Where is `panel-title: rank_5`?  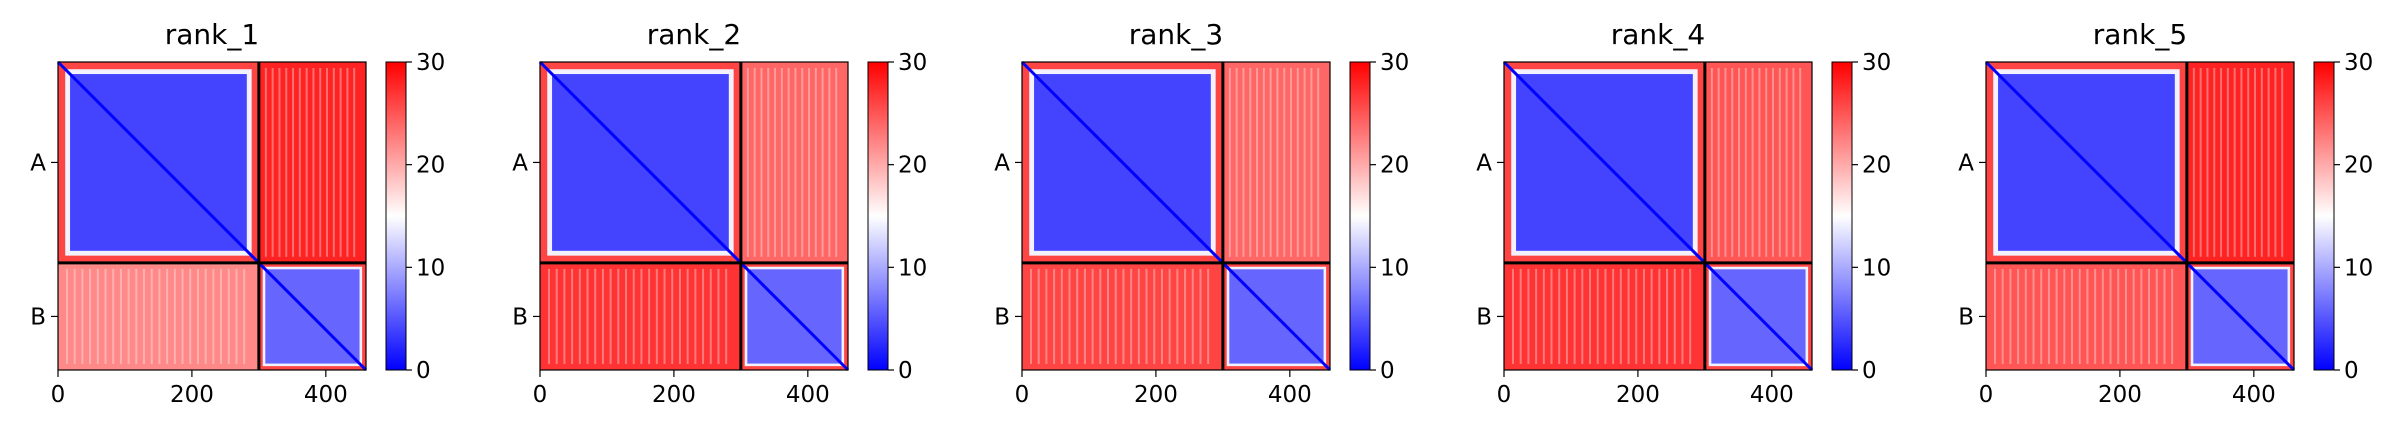 panel-title: rank_5 is located at coordinates (2140, 34).